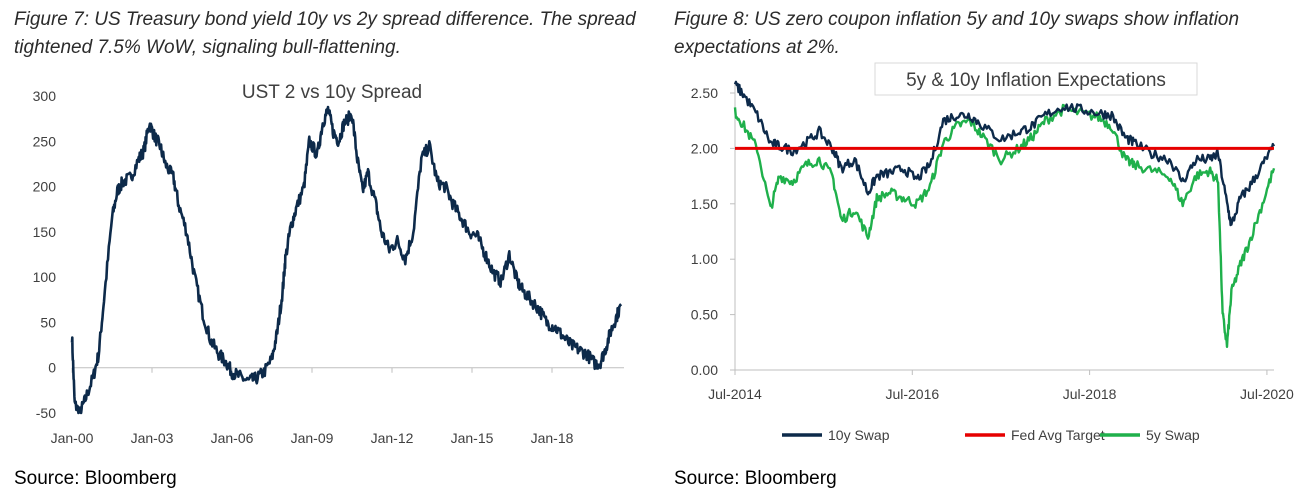 Image resolution: width=1304 pixels, height=501 pixels. I want to click on x-tick-label-2: Jul-2018, so click(1090, 394).